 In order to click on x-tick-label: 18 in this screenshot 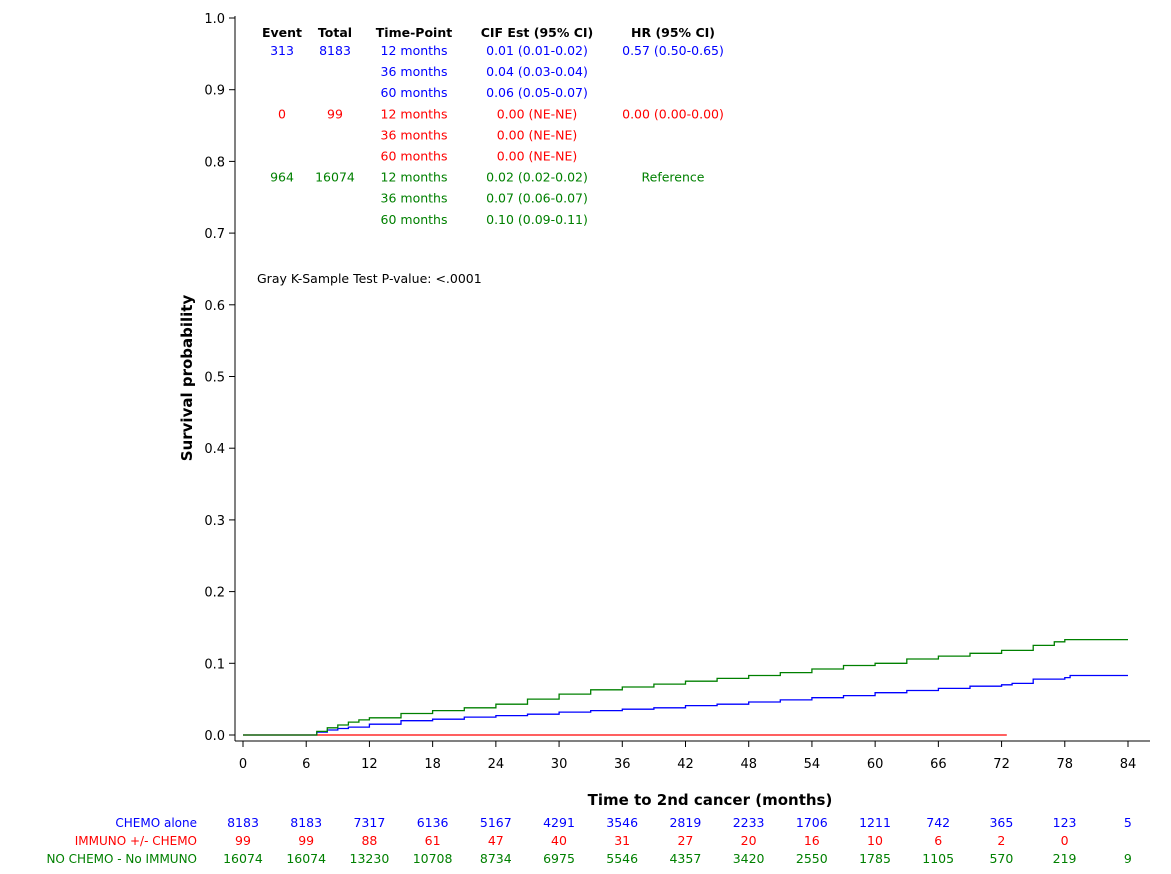, I will do `click(432, 764)`.